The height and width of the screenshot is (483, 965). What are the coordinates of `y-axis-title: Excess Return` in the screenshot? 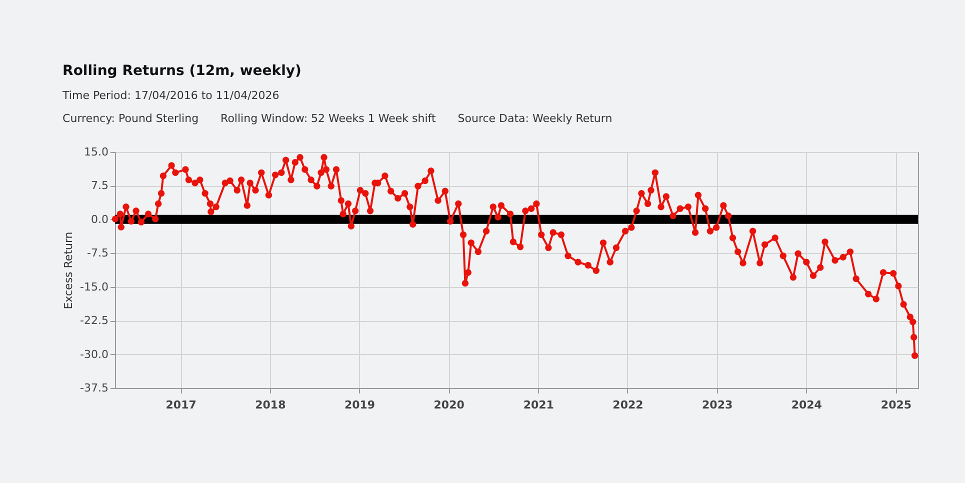 It's located at (69, 271).